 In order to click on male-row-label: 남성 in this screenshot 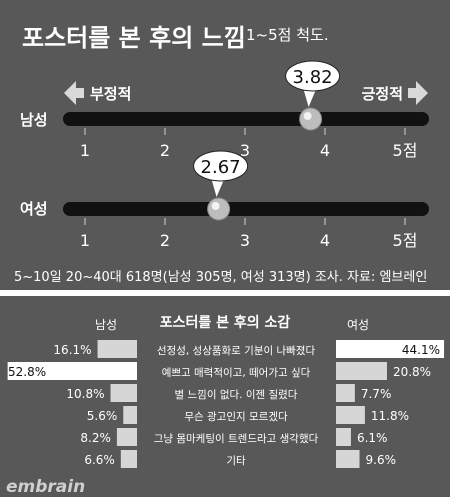, I will do `click(34, 120)`.